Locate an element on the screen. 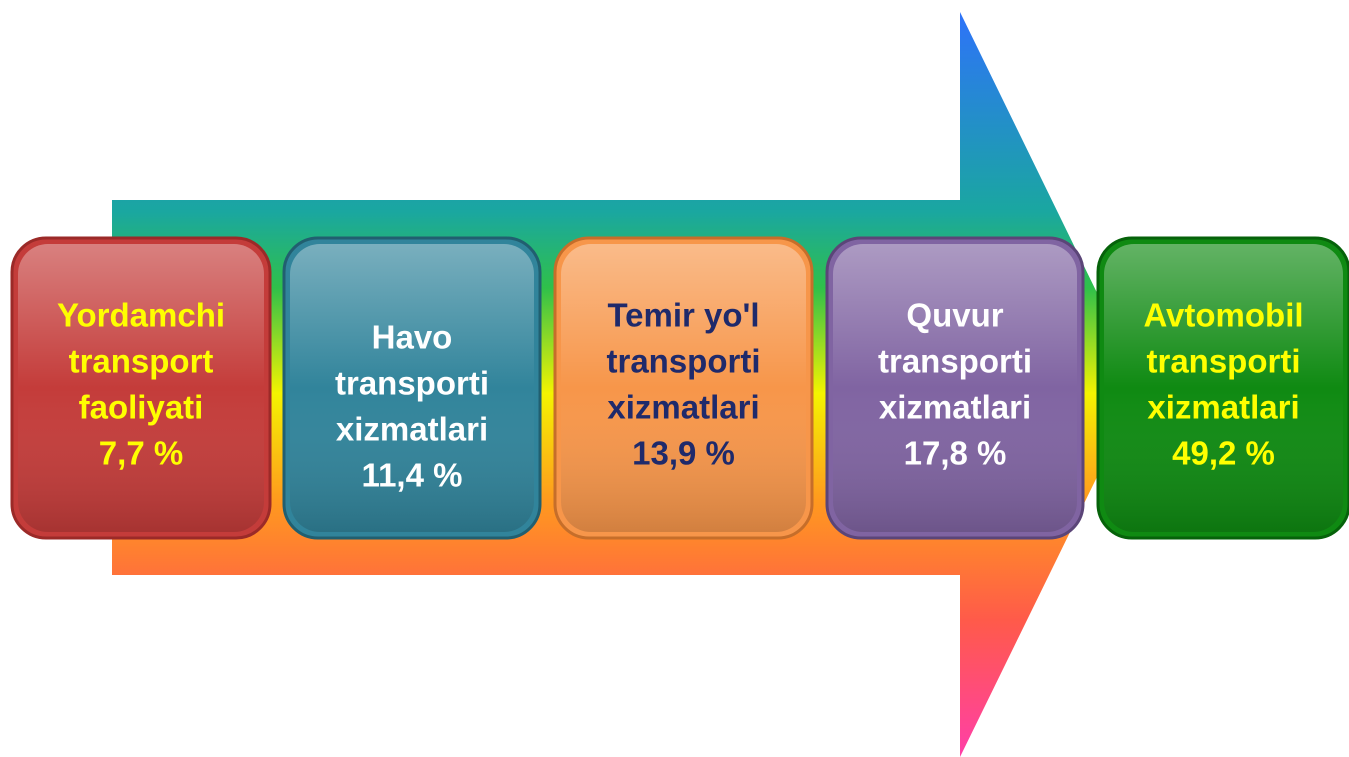 The width and height of the screenshot is (1349, 757). box-text: 13,9 % is located at coordinates (683, 453).